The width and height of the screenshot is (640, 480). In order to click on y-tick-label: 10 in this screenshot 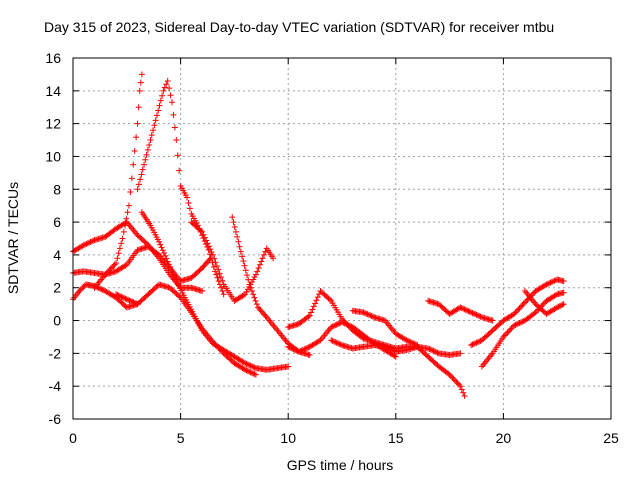, I will do `click(53, 156)`.